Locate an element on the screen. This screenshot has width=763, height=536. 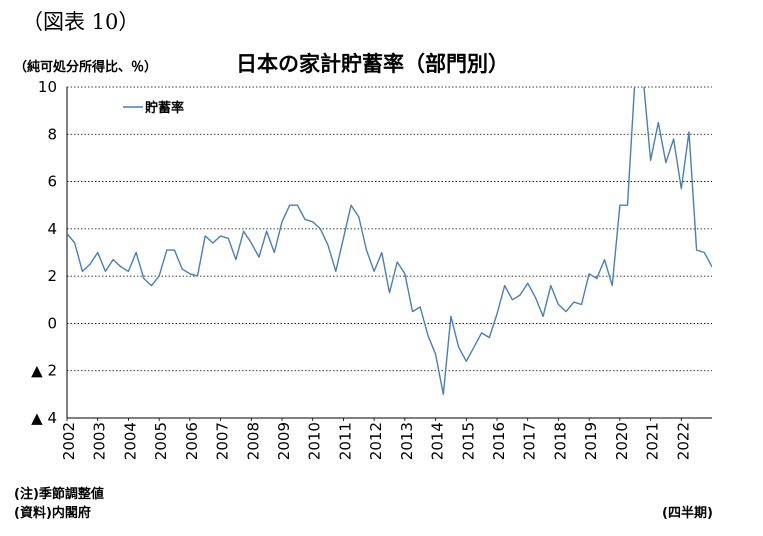
x-tick-label: 2012 is located at coordinates (376, 441).